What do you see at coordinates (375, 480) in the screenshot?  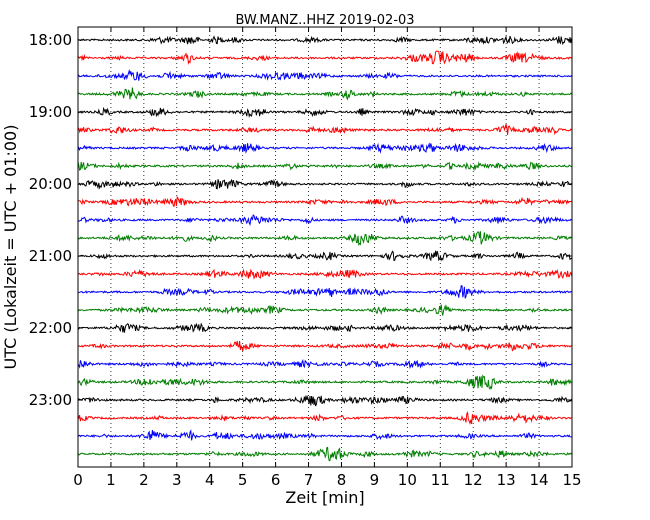 I see `x-tick-label-9: 9` at bounding box center [375, 480].